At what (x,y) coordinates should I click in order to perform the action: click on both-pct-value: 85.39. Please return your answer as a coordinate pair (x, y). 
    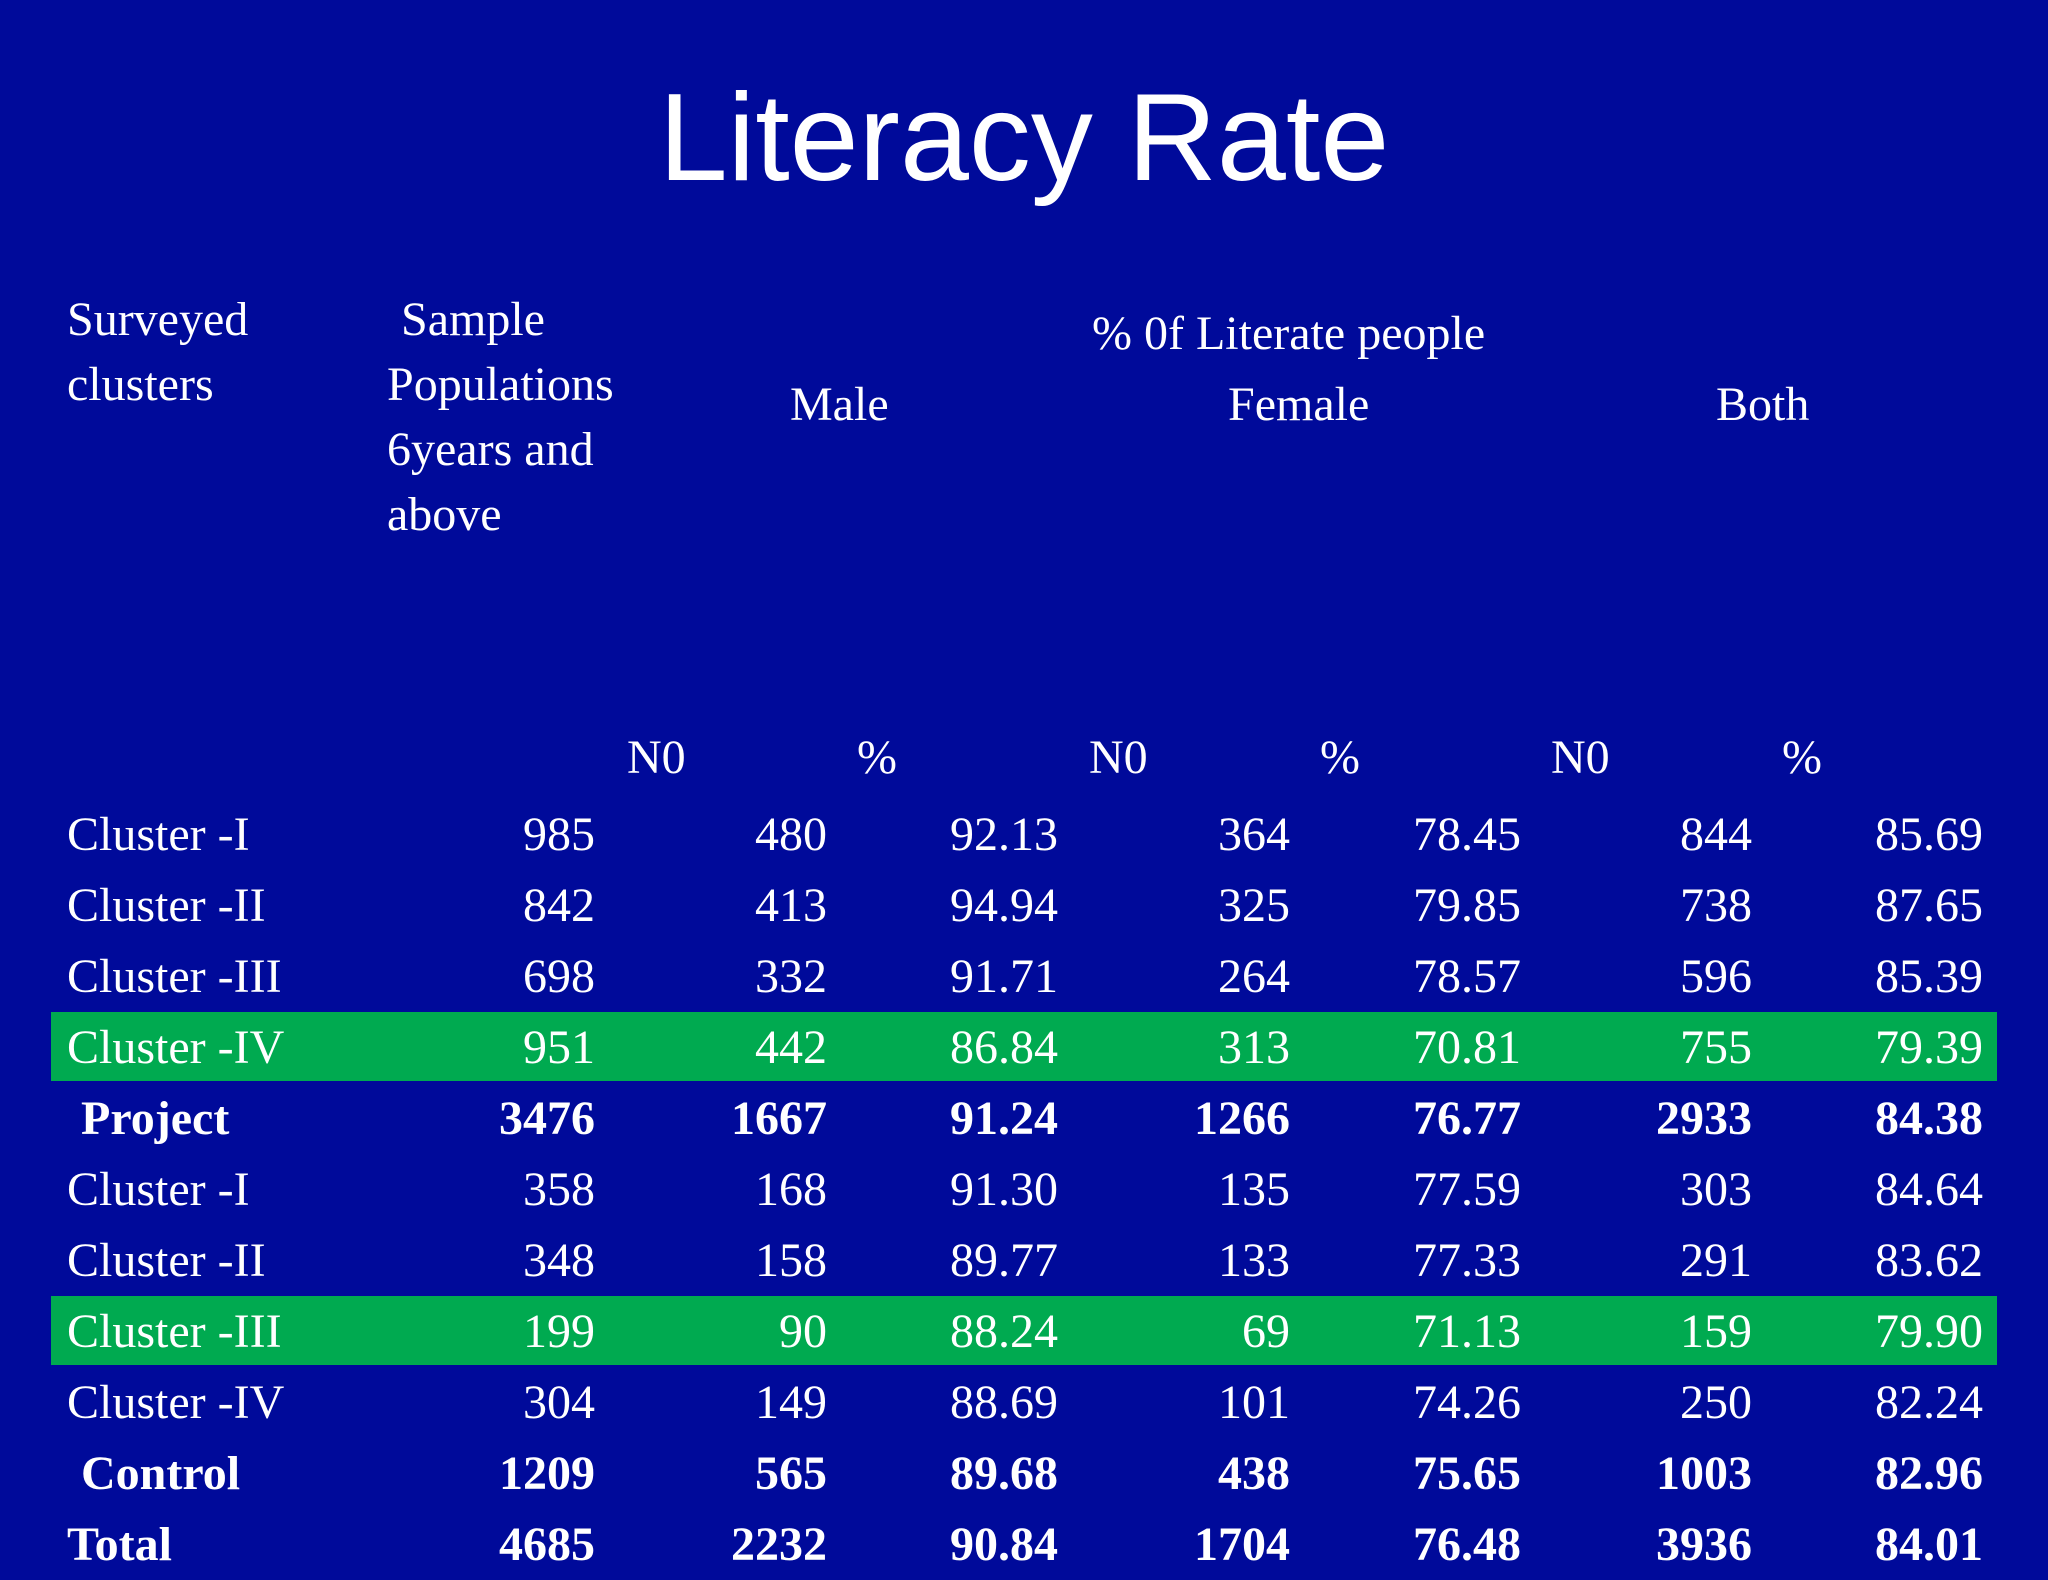
    Looking at the image, I should click on (1929, 976).